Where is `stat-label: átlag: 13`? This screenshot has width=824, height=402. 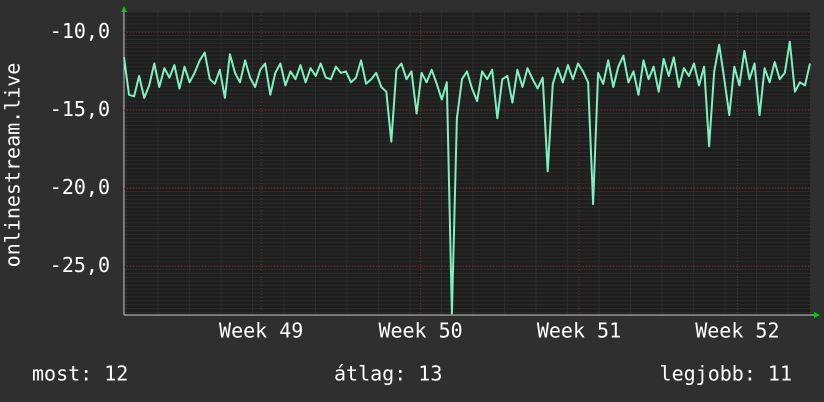 stat-label: átlag: 13 is located at coordinates (388, 374).